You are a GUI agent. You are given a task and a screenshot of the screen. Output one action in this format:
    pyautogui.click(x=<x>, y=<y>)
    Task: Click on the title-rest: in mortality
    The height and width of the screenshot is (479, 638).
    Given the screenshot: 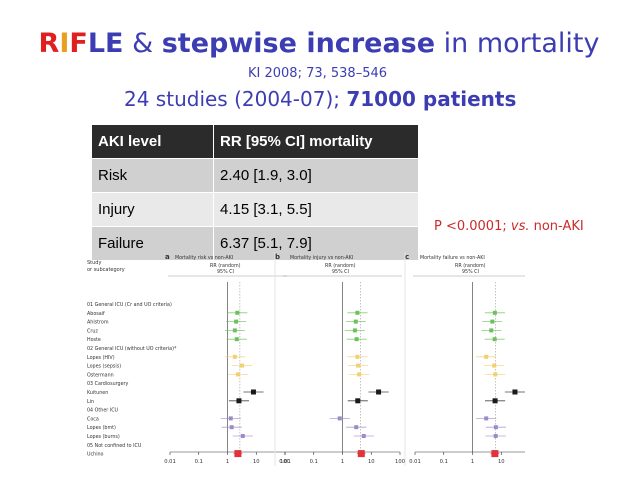 What is the action you would take?
    pyautogui.click(x=517, y=43)
    